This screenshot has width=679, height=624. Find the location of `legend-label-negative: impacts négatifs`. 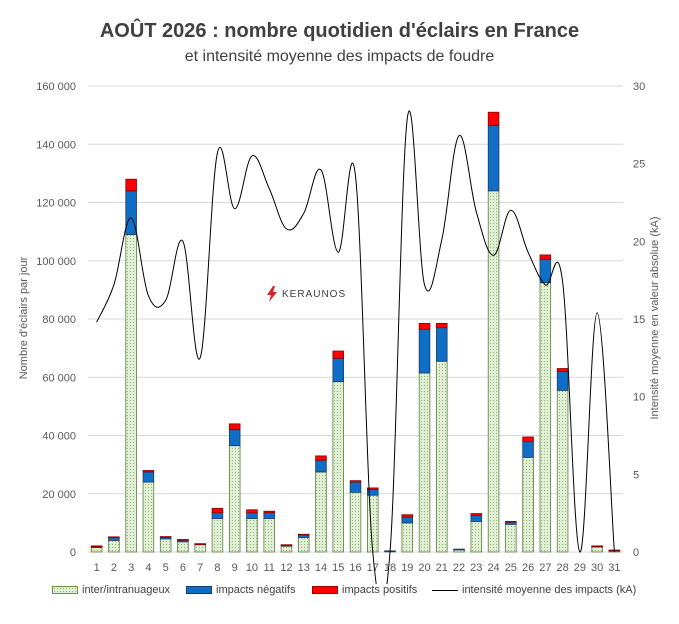

legend-label-negative: impacts négatifs is located at coordinates (256, 590).